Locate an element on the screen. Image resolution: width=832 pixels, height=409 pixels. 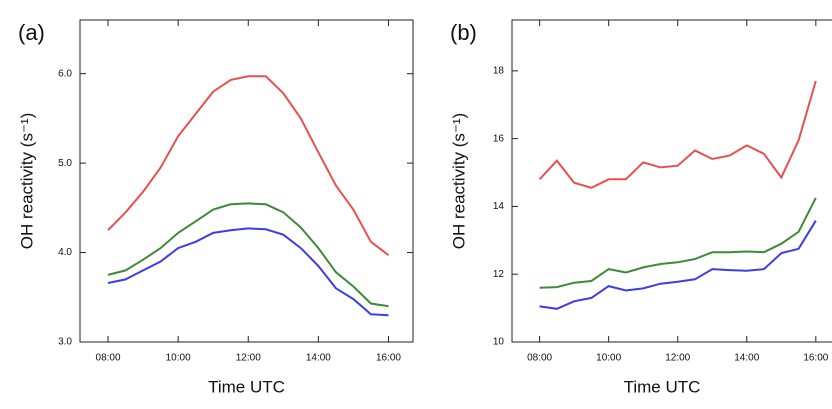
y-tick-label: 3.0 is located at coordinates (65, 342).